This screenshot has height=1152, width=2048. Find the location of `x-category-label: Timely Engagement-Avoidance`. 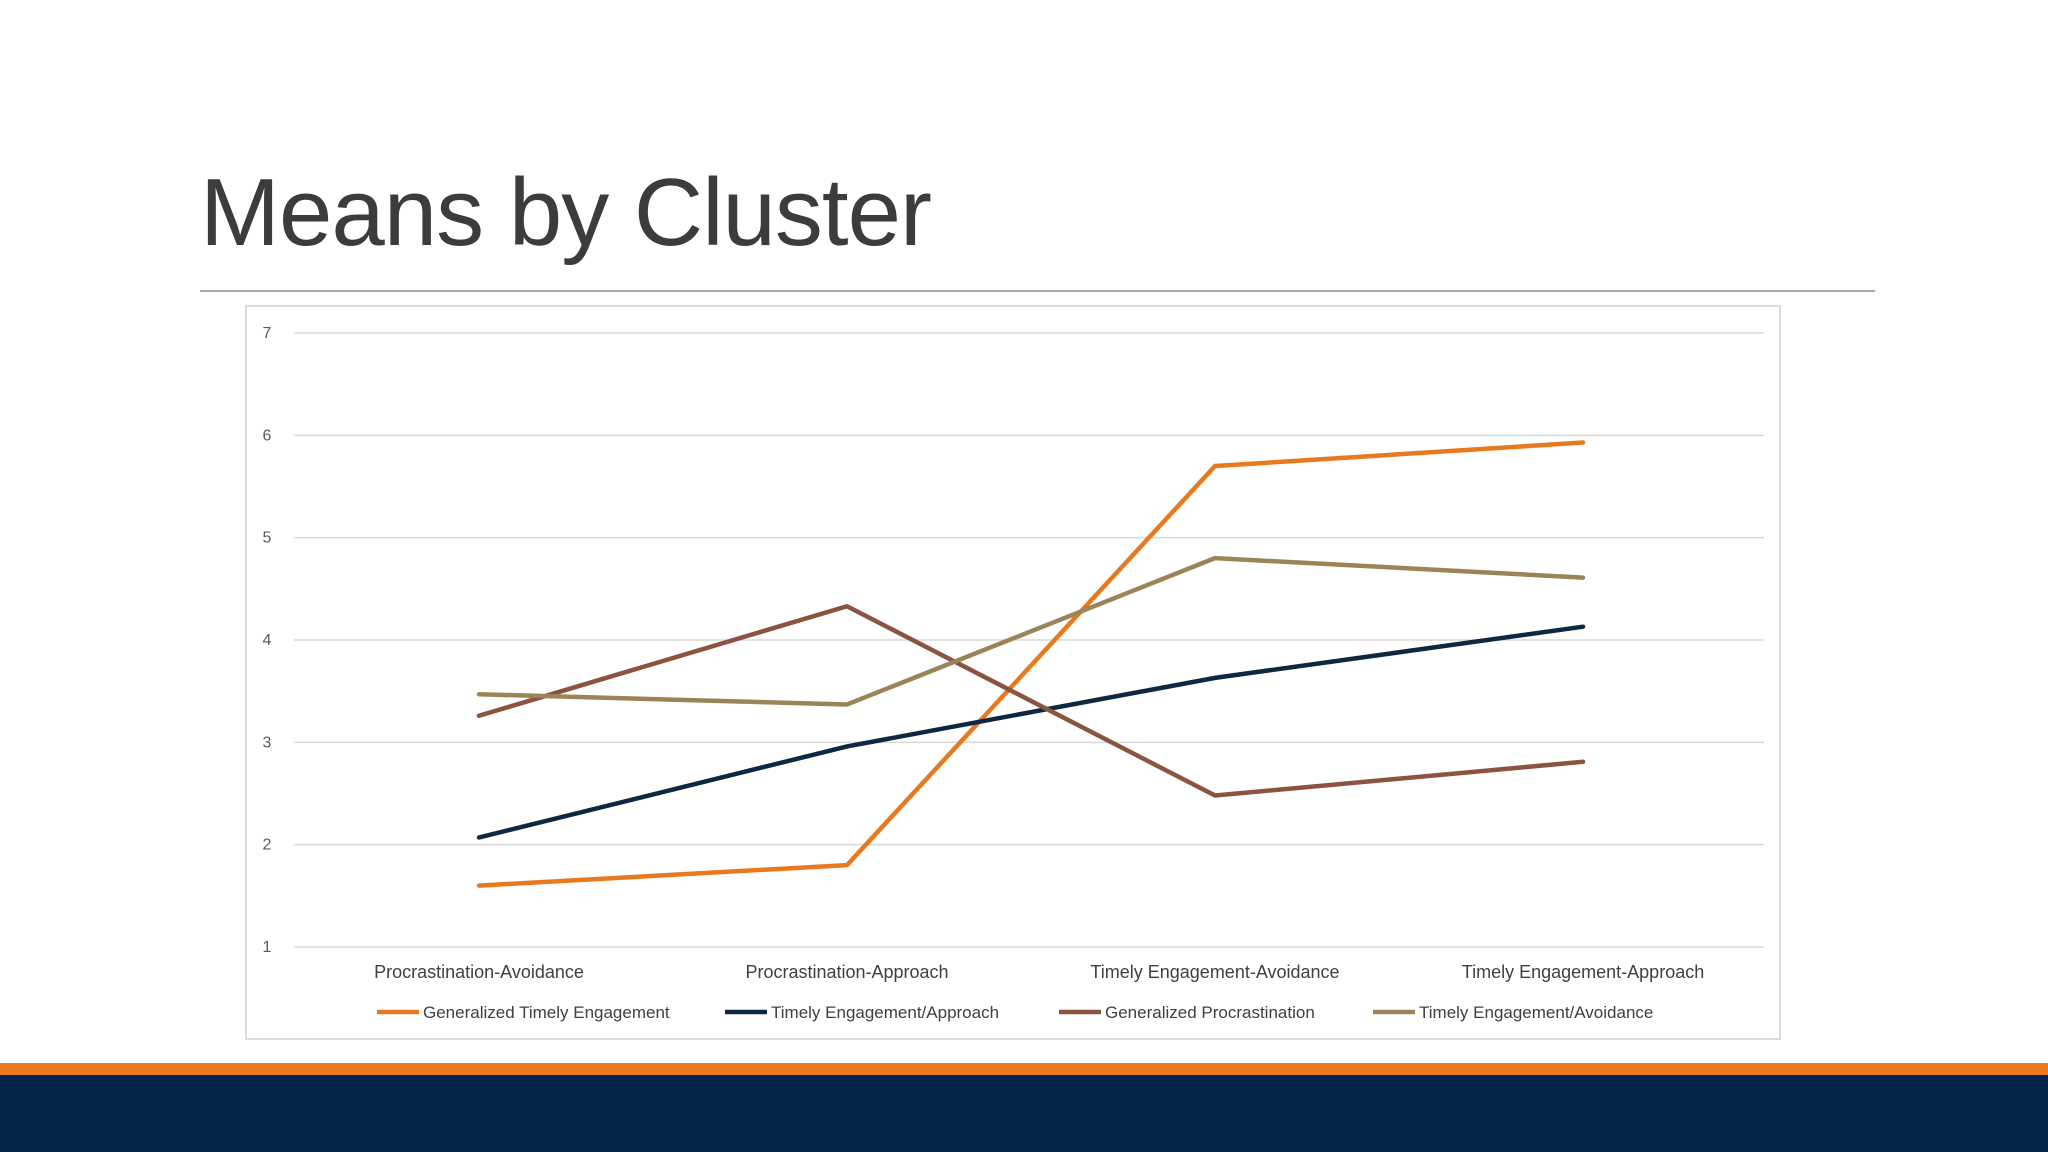

x-category-label: Timely Engagement-Avoidance is located at coordinates (1214, 972).